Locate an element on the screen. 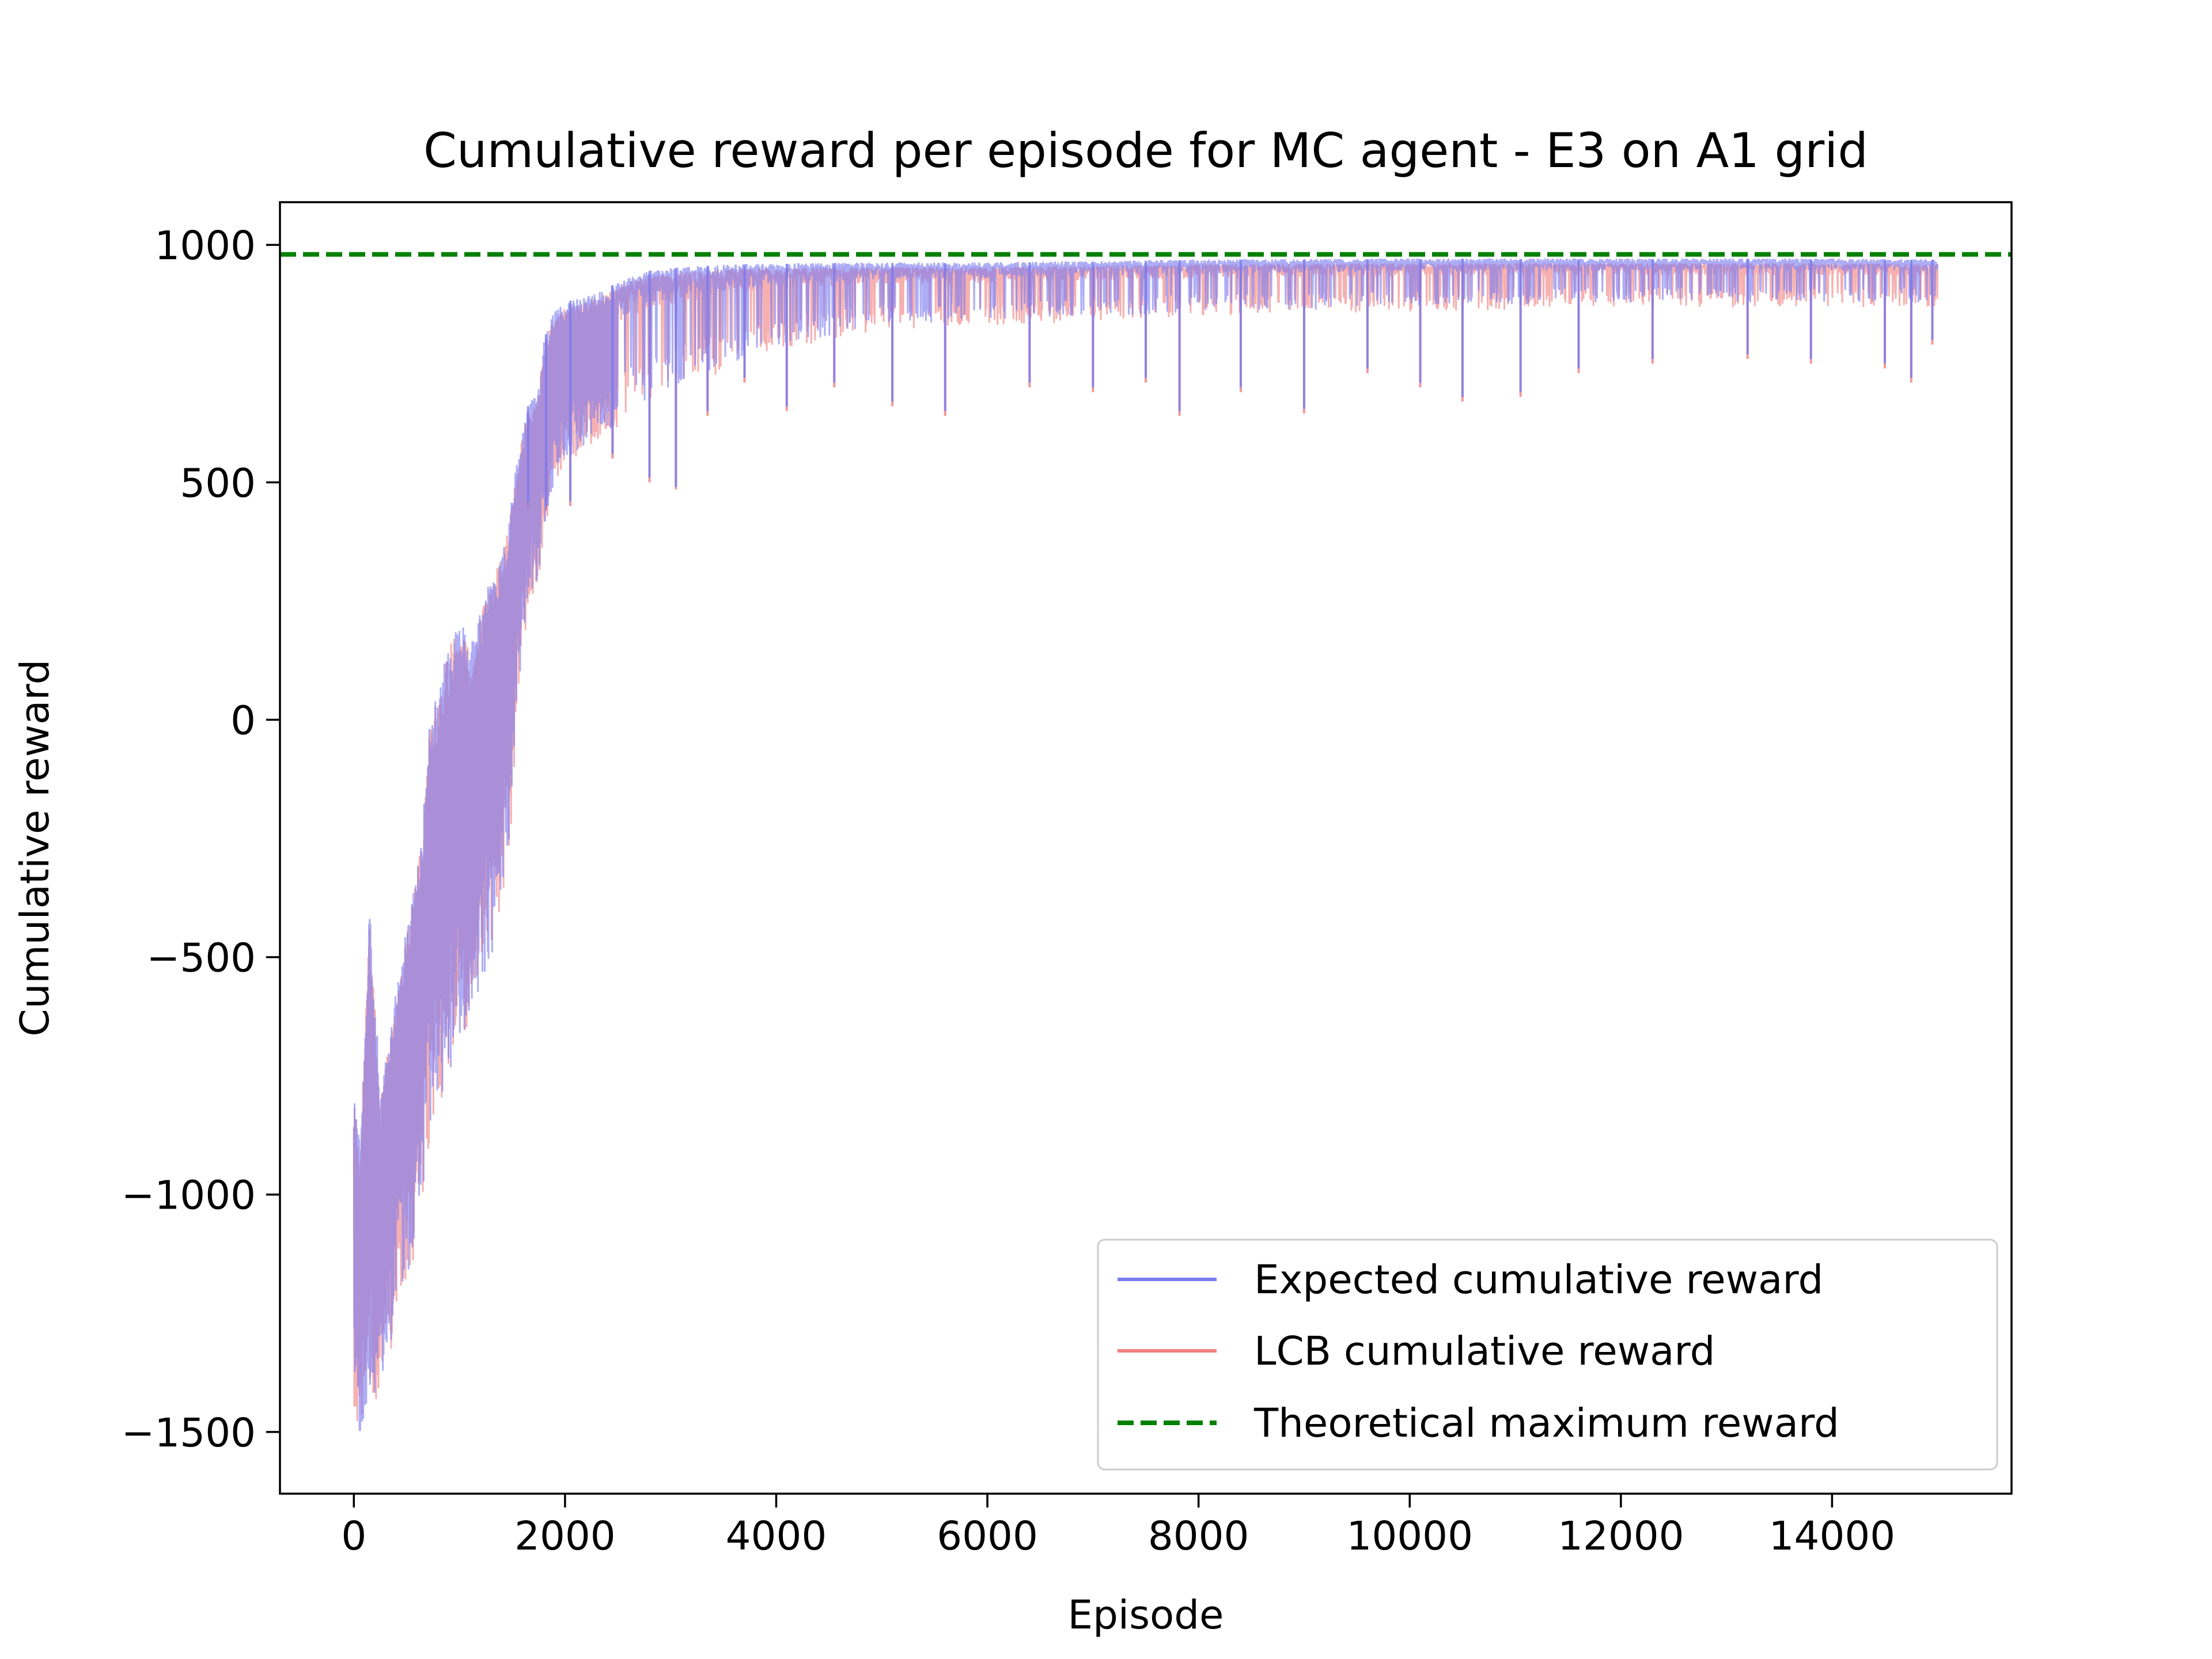 This screenshot has height=1659, width=2212. x-tick-label: 8000 is located at coordinates (1198, 1536).